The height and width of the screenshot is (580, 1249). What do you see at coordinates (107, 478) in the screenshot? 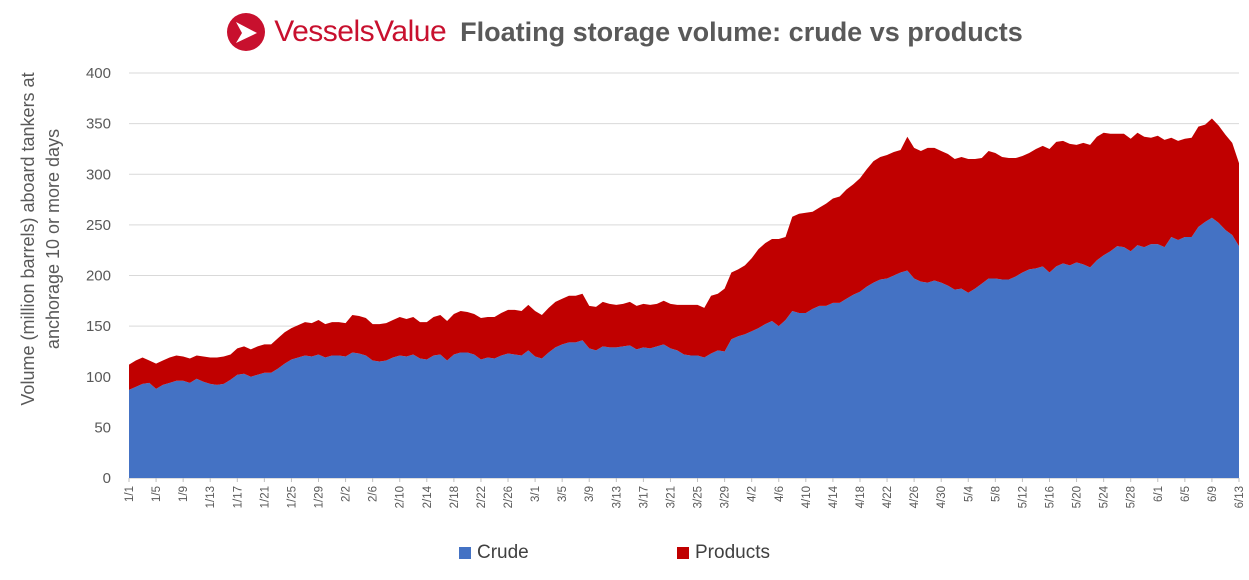
I see `y-tick-label: 0` at bounding box center [107, 478].